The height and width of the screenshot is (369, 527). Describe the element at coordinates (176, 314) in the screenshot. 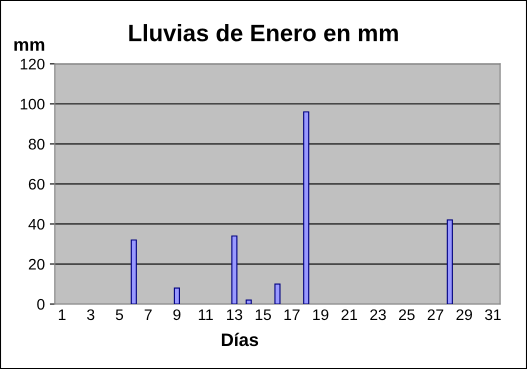

I see `x-tick-label: 9` at that location.